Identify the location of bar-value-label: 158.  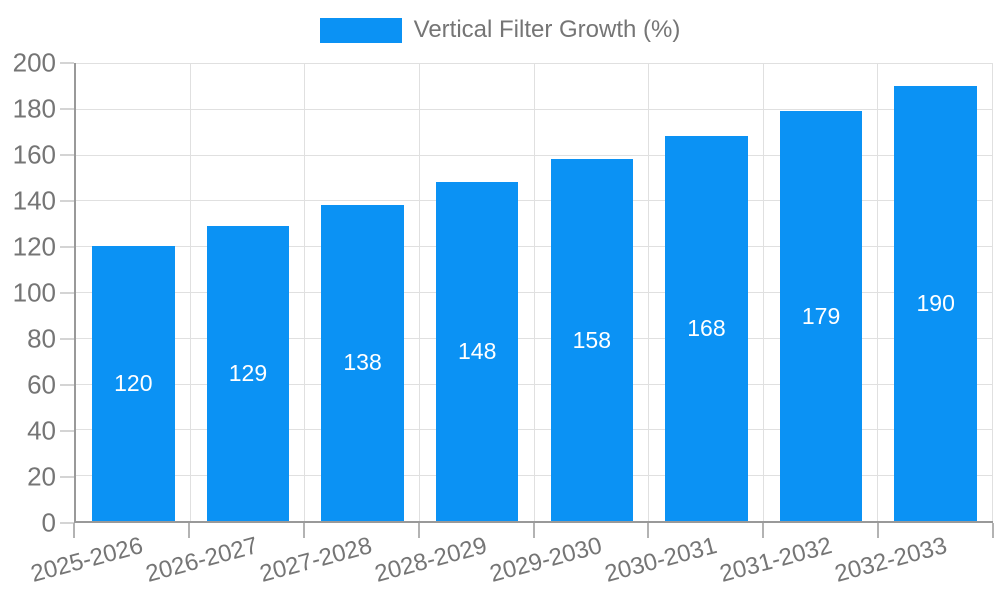
(591, 339).